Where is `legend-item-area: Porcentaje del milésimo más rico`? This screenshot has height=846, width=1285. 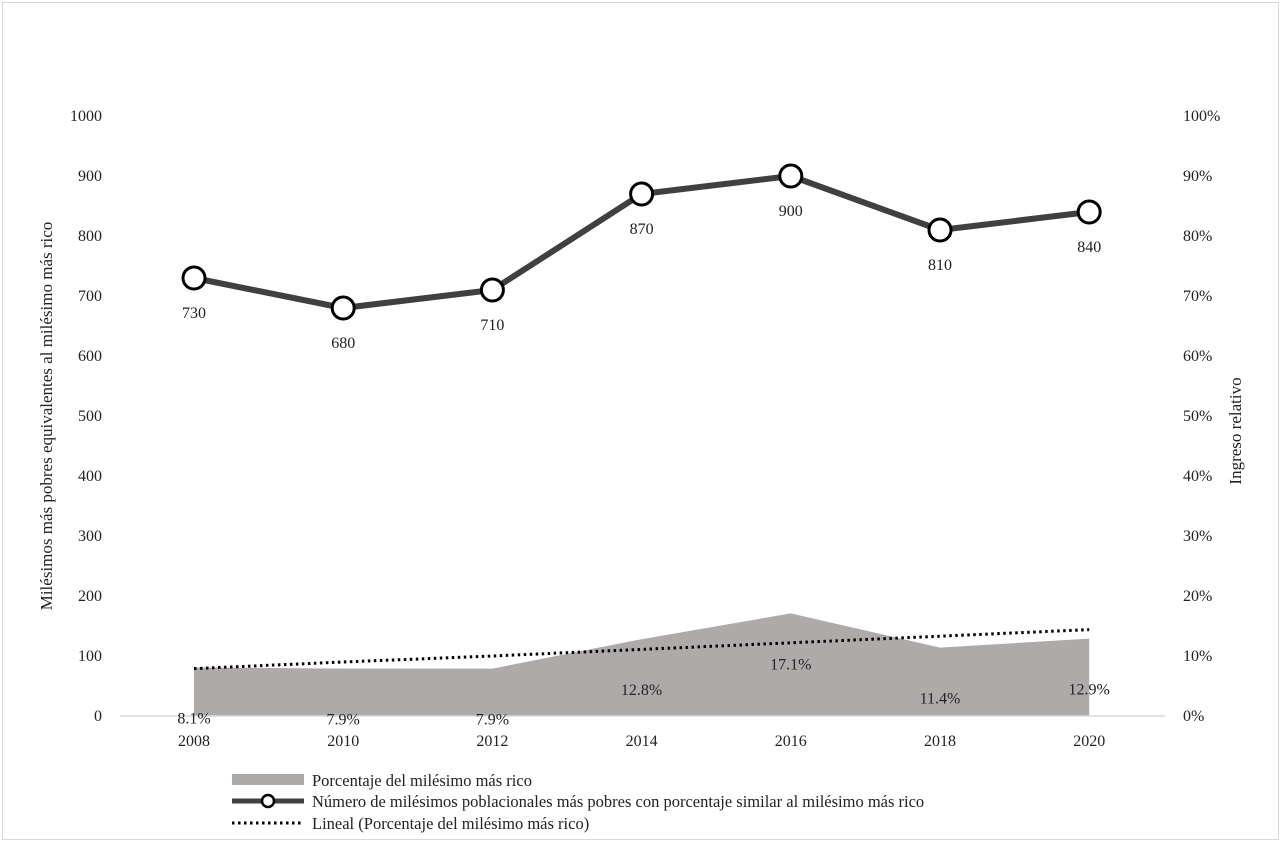
legend-item-area: Porcentaje del milésimo más rico is located at coordinates (382, 780).